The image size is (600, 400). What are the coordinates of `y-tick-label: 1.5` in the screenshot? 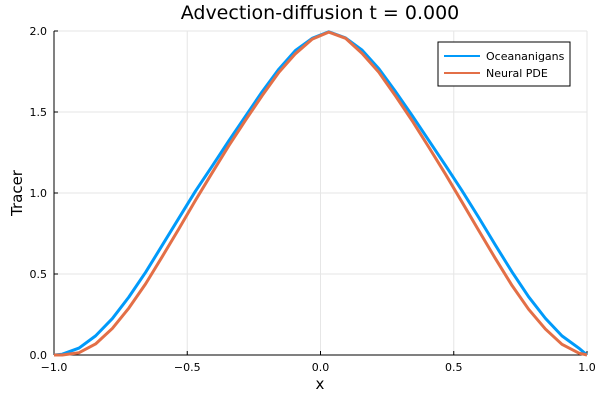 It's located at (39, 112).